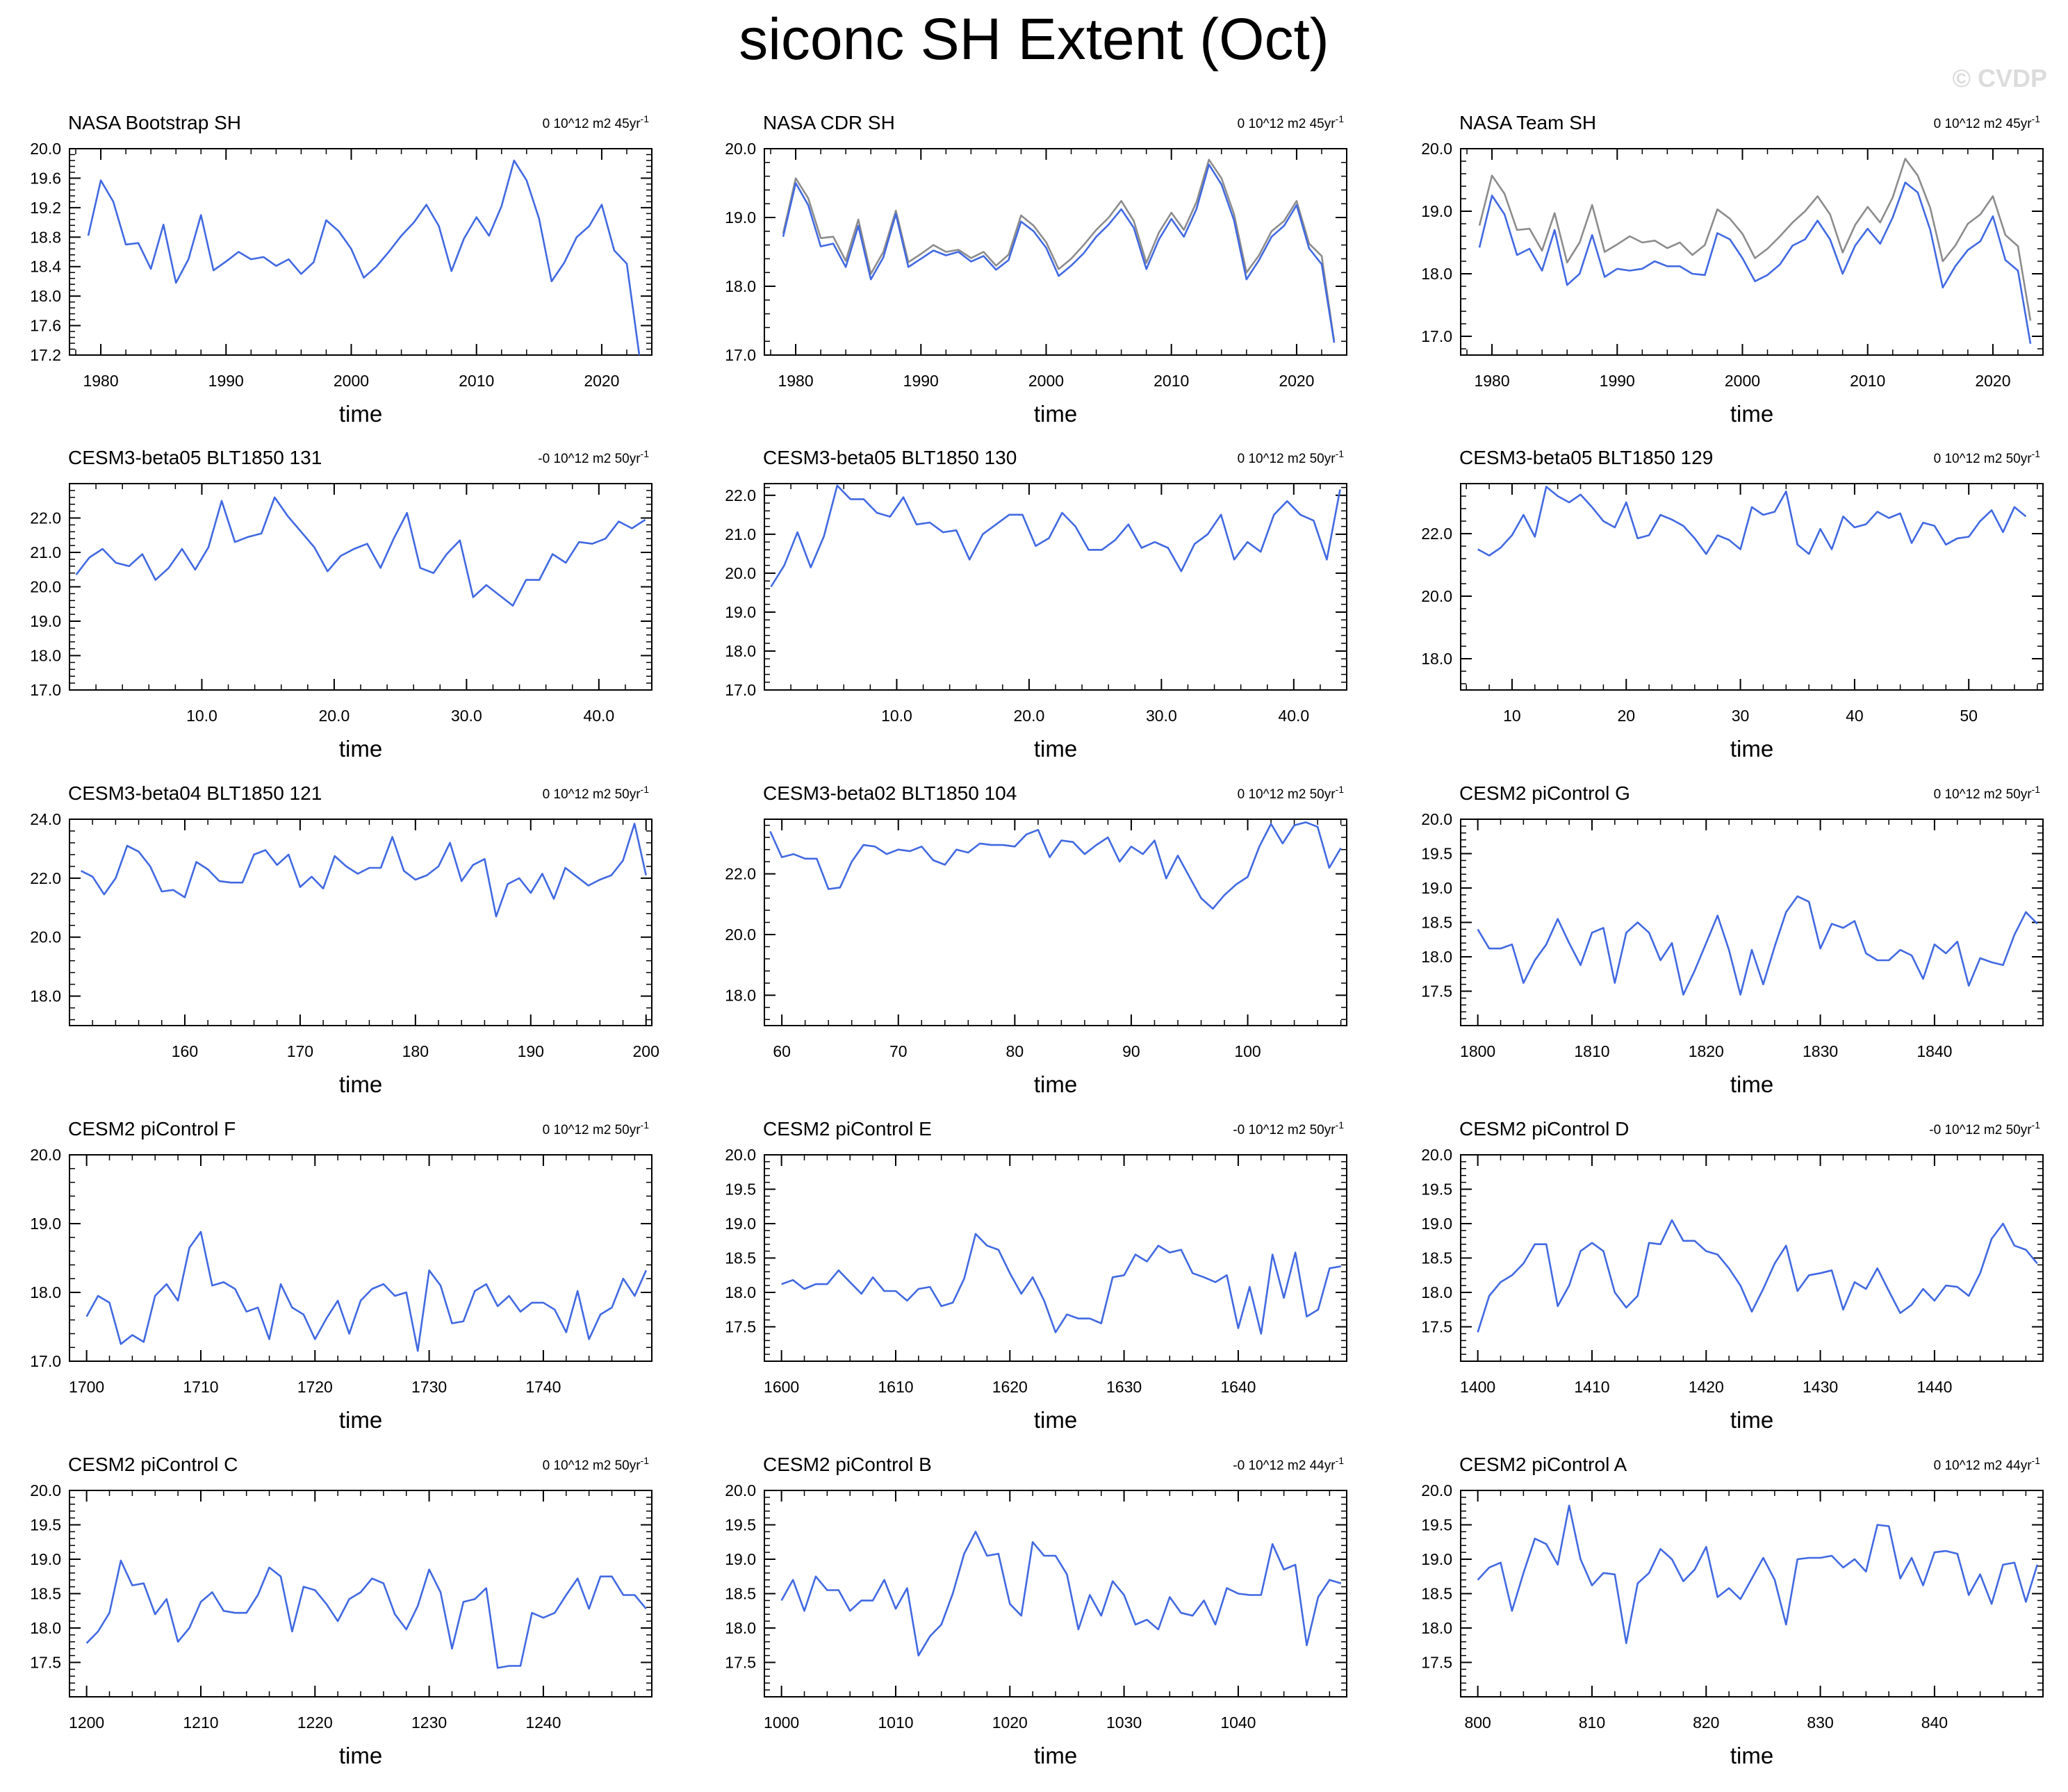  I want to click on x-tick-label: 190, so click(531, 1051).